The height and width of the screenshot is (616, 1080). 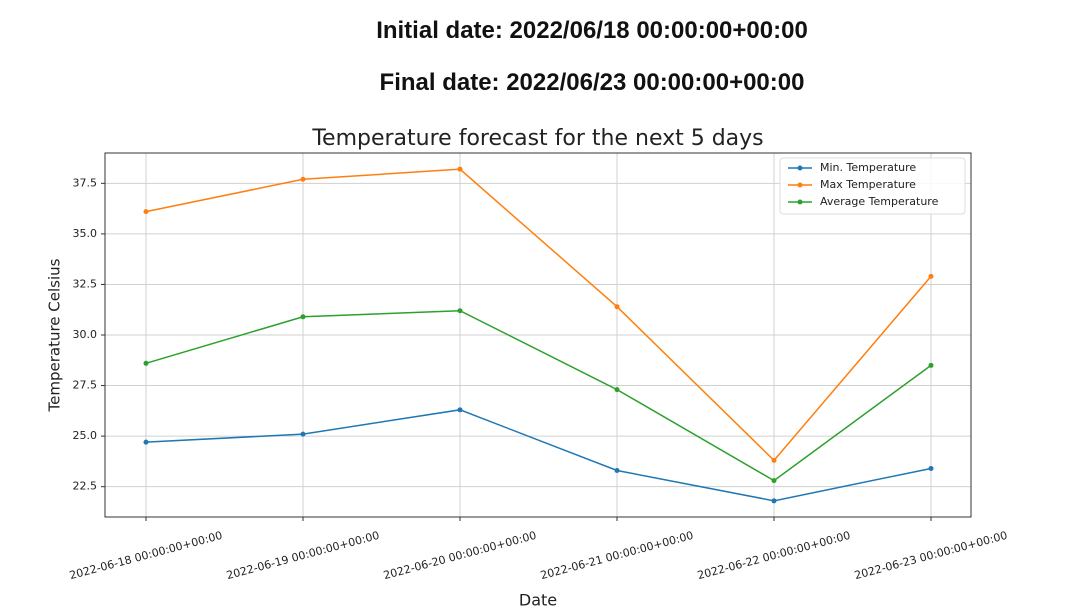 I want to click on y-tick-label: 37.5, so click(x=85, y=182).